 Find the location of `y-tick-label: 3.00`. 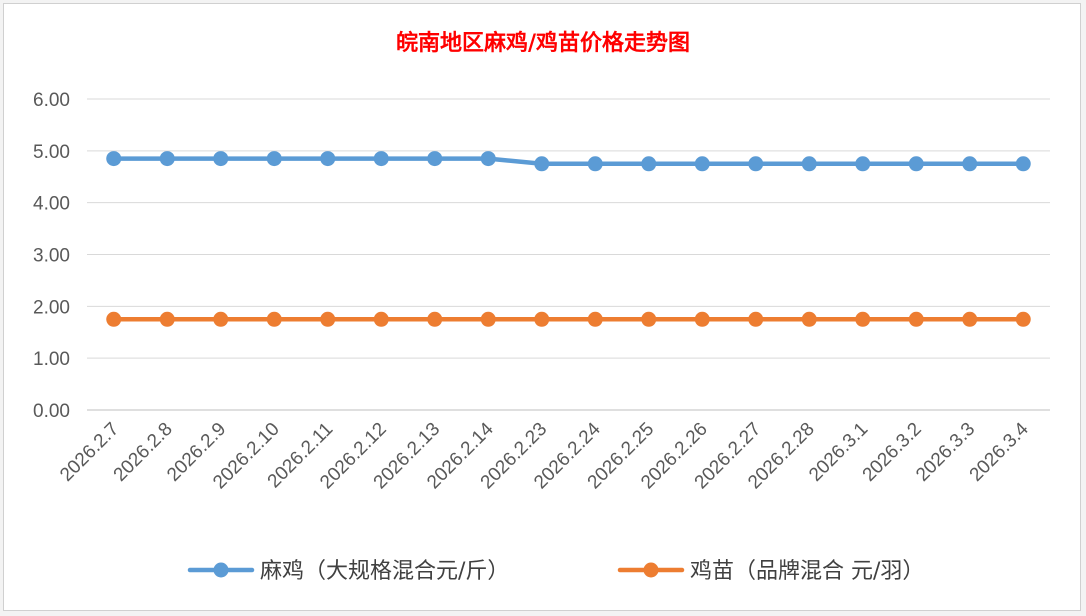

y-tick-label: 3.00 is located at coordinates (51, 256).